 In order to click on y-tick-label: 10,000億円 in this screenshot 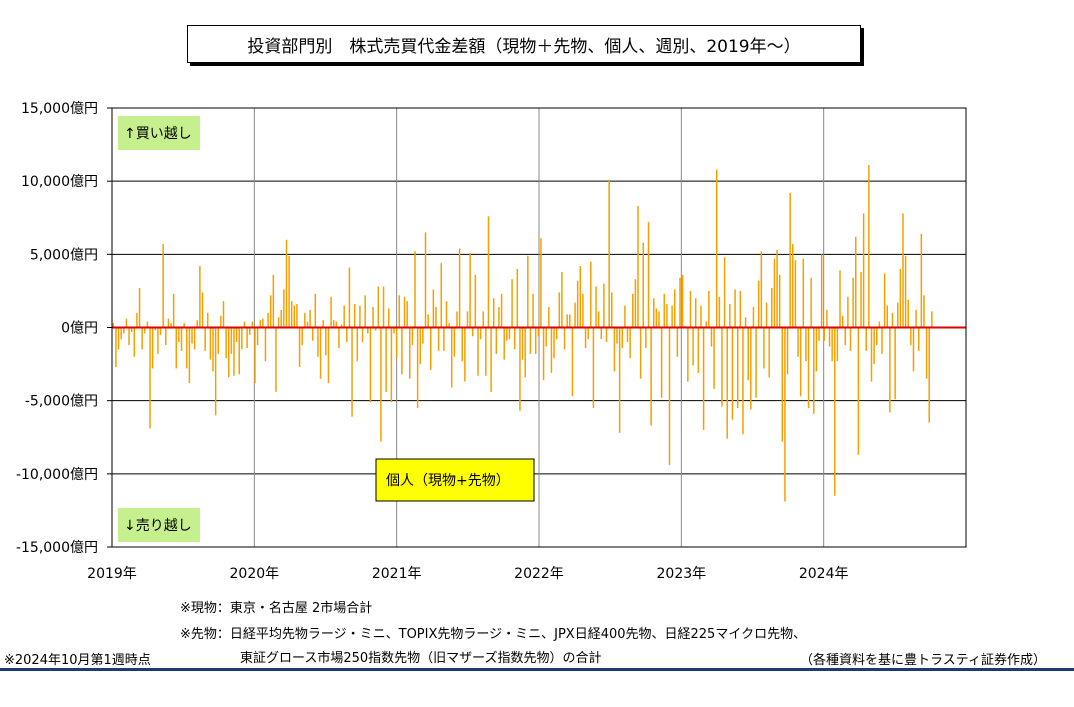, I will do `click(59, 182)`.